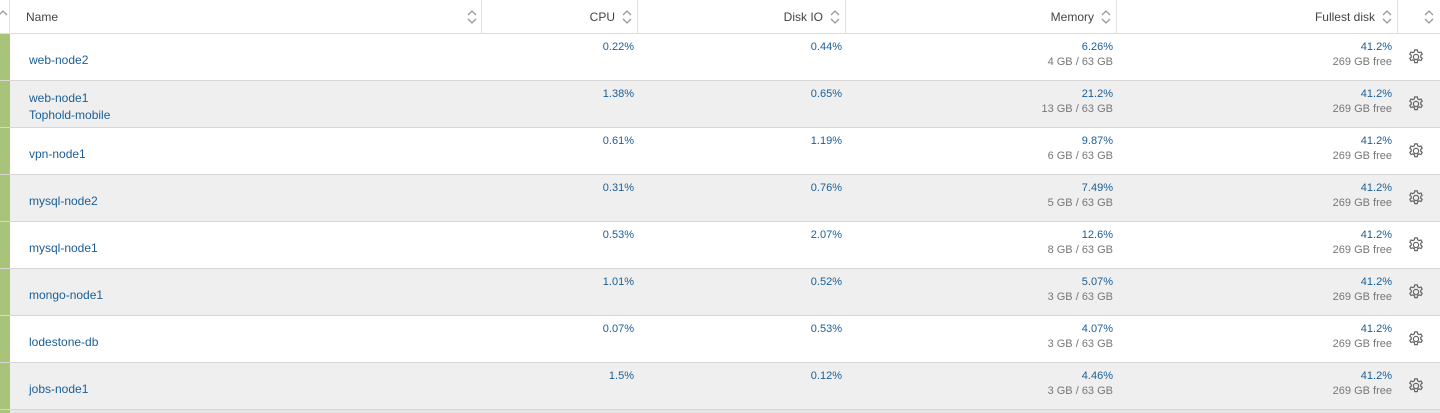 The width and height of the screenshot is (1440, 413). What do you see at coordinates (1097, 47) in the screenshot?
I see `memory-value: 6.26%` at bounding box center [1097, 47].